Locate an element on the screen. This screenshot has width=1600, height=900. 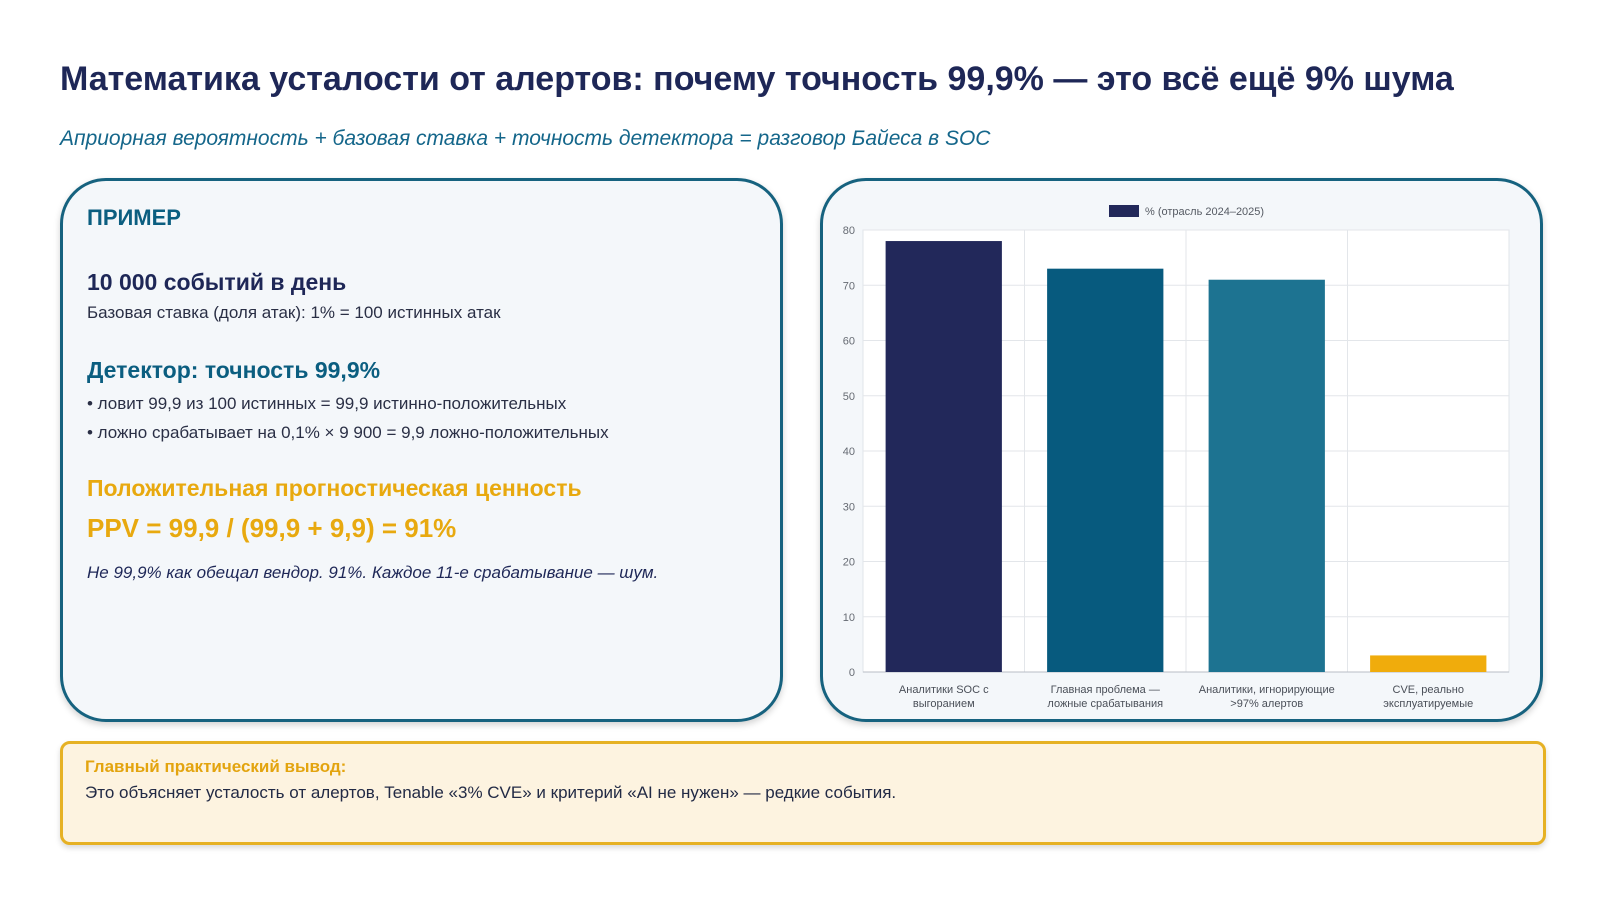
example-label: ПРИМЕР is located at coordinates (134, 217).